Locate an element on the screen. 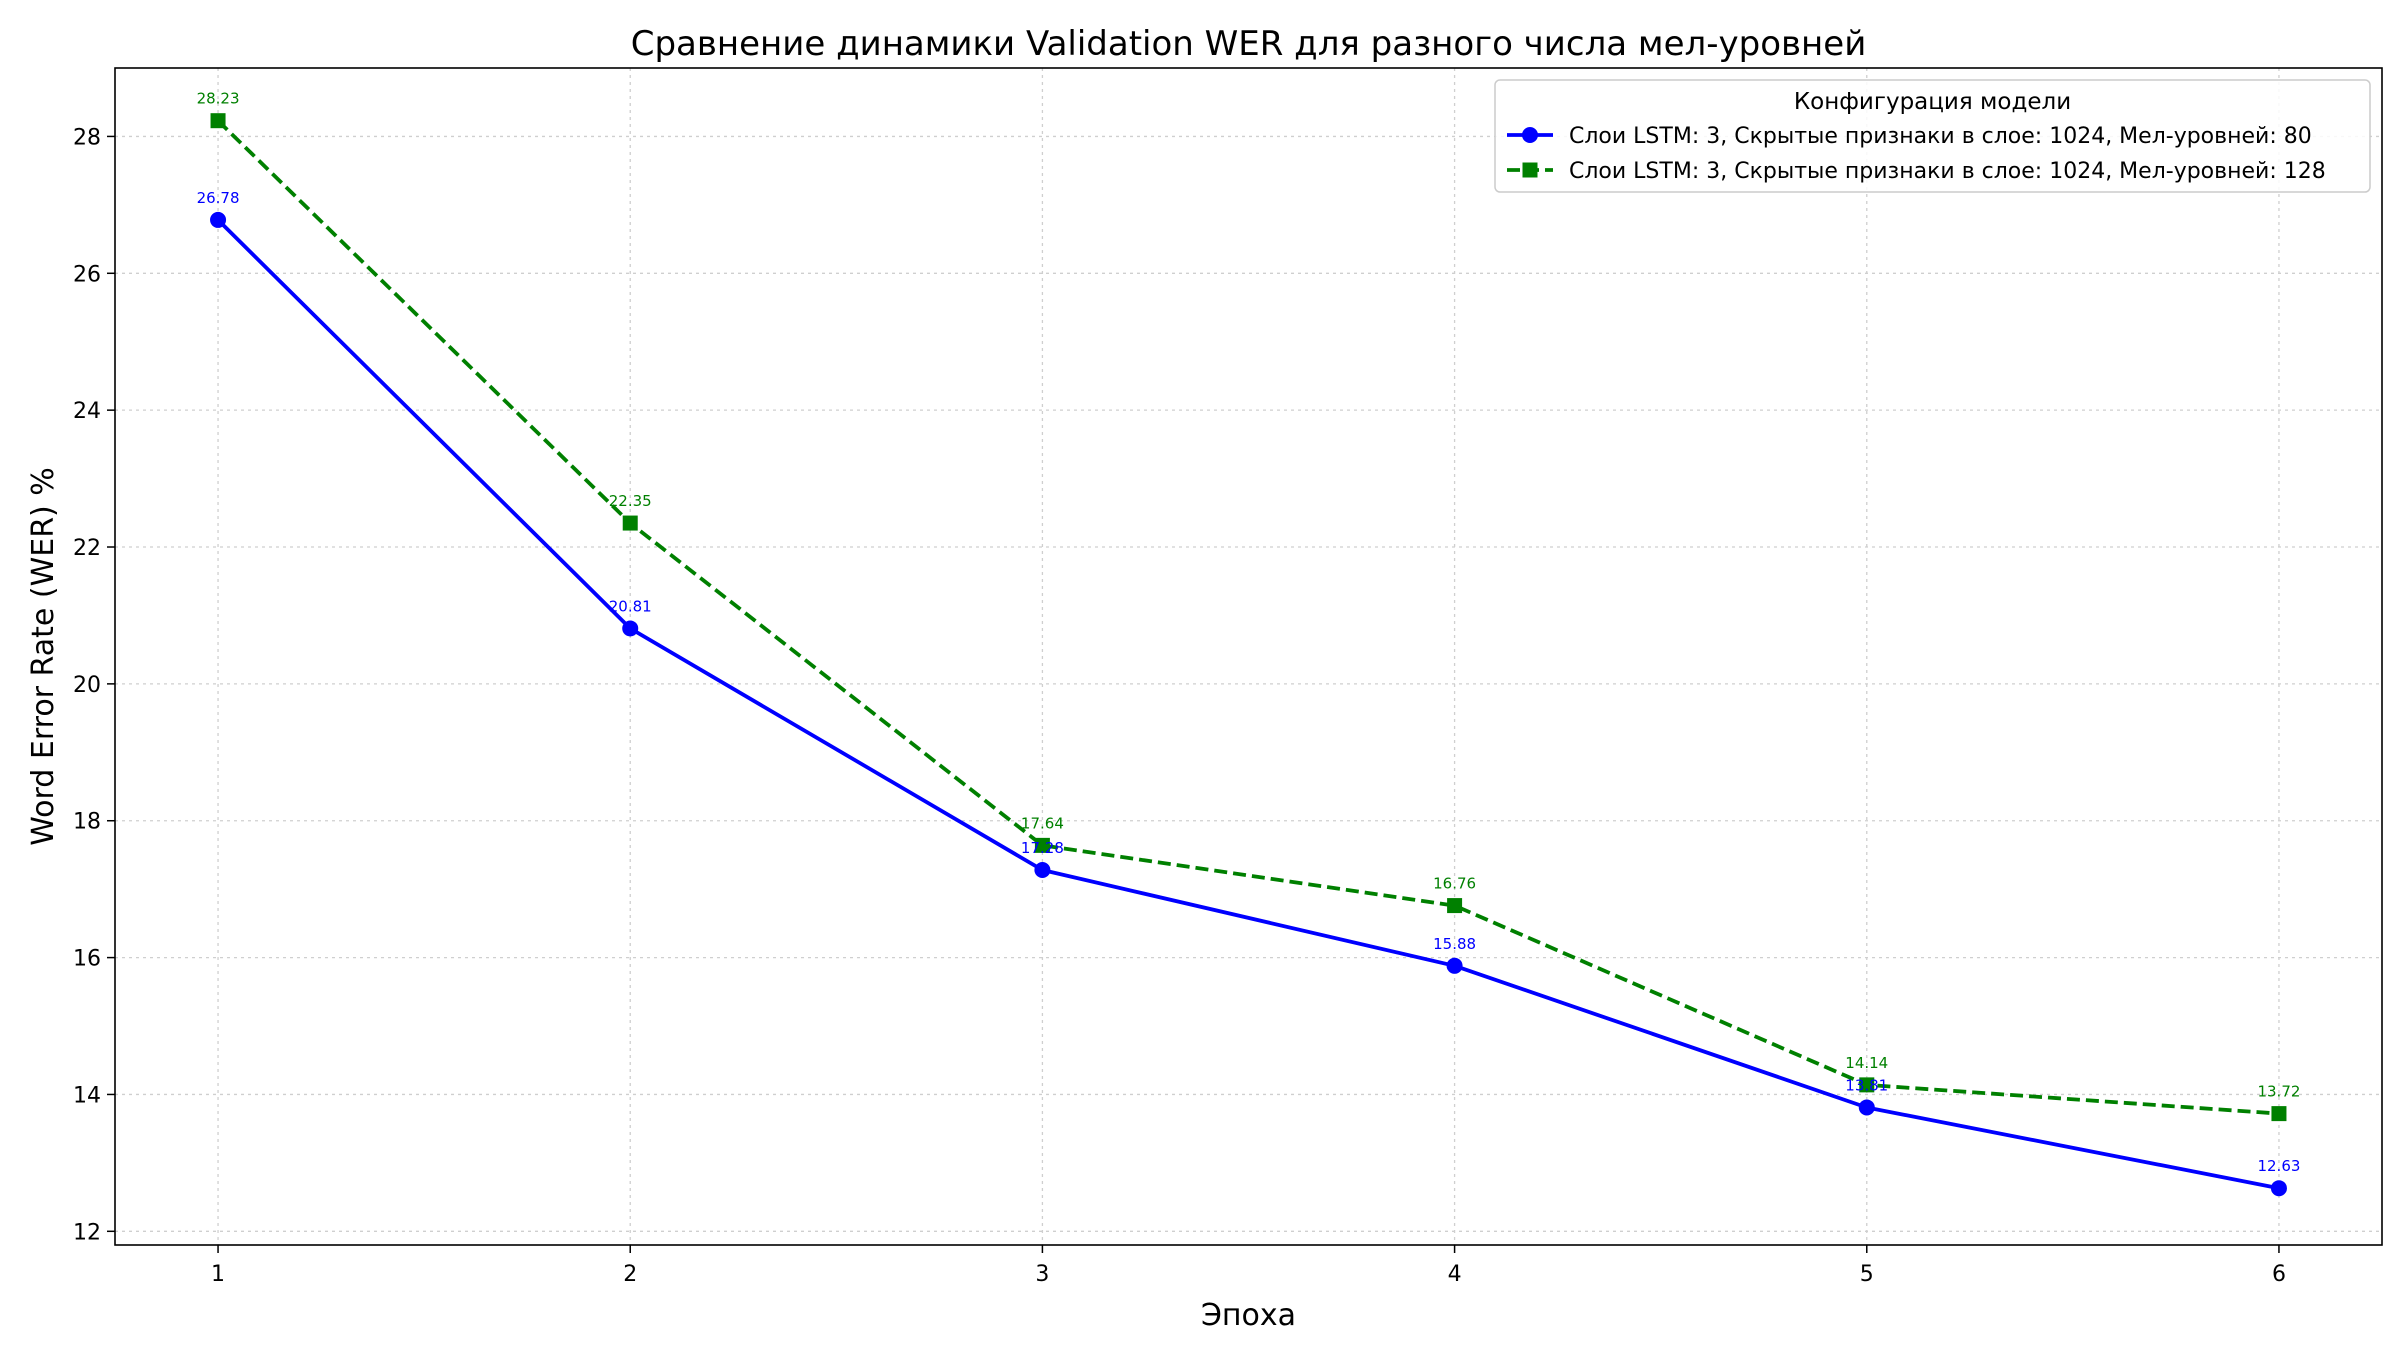 The height and width of the screenshot is (1350, 2400). x-tick-label: 1 is located at coordinates (218, 1274).